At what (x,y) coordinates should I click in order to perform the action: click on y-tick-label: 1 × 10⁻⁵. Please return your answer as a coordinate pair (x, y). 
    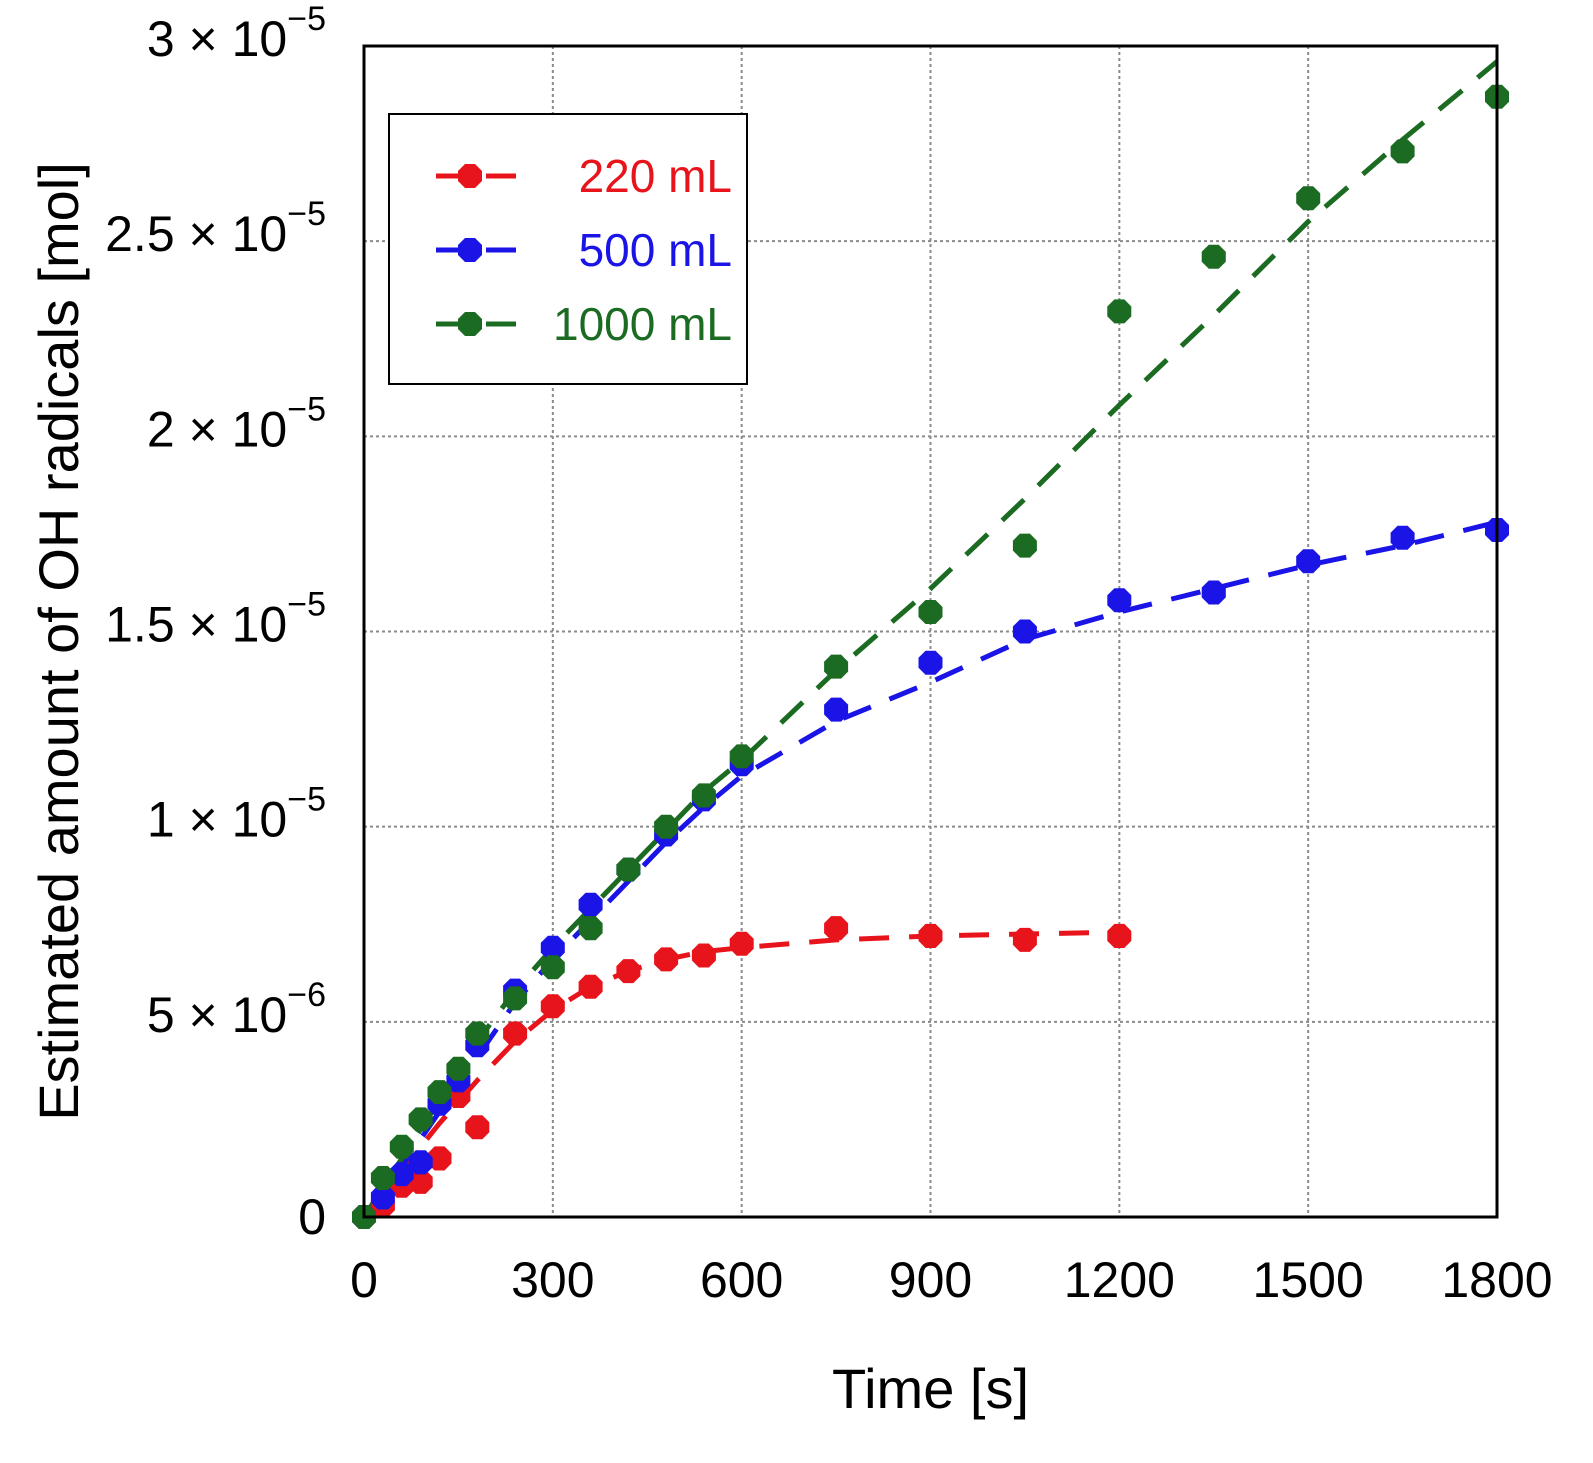
    Looking at the image, I should click on (236, 814).